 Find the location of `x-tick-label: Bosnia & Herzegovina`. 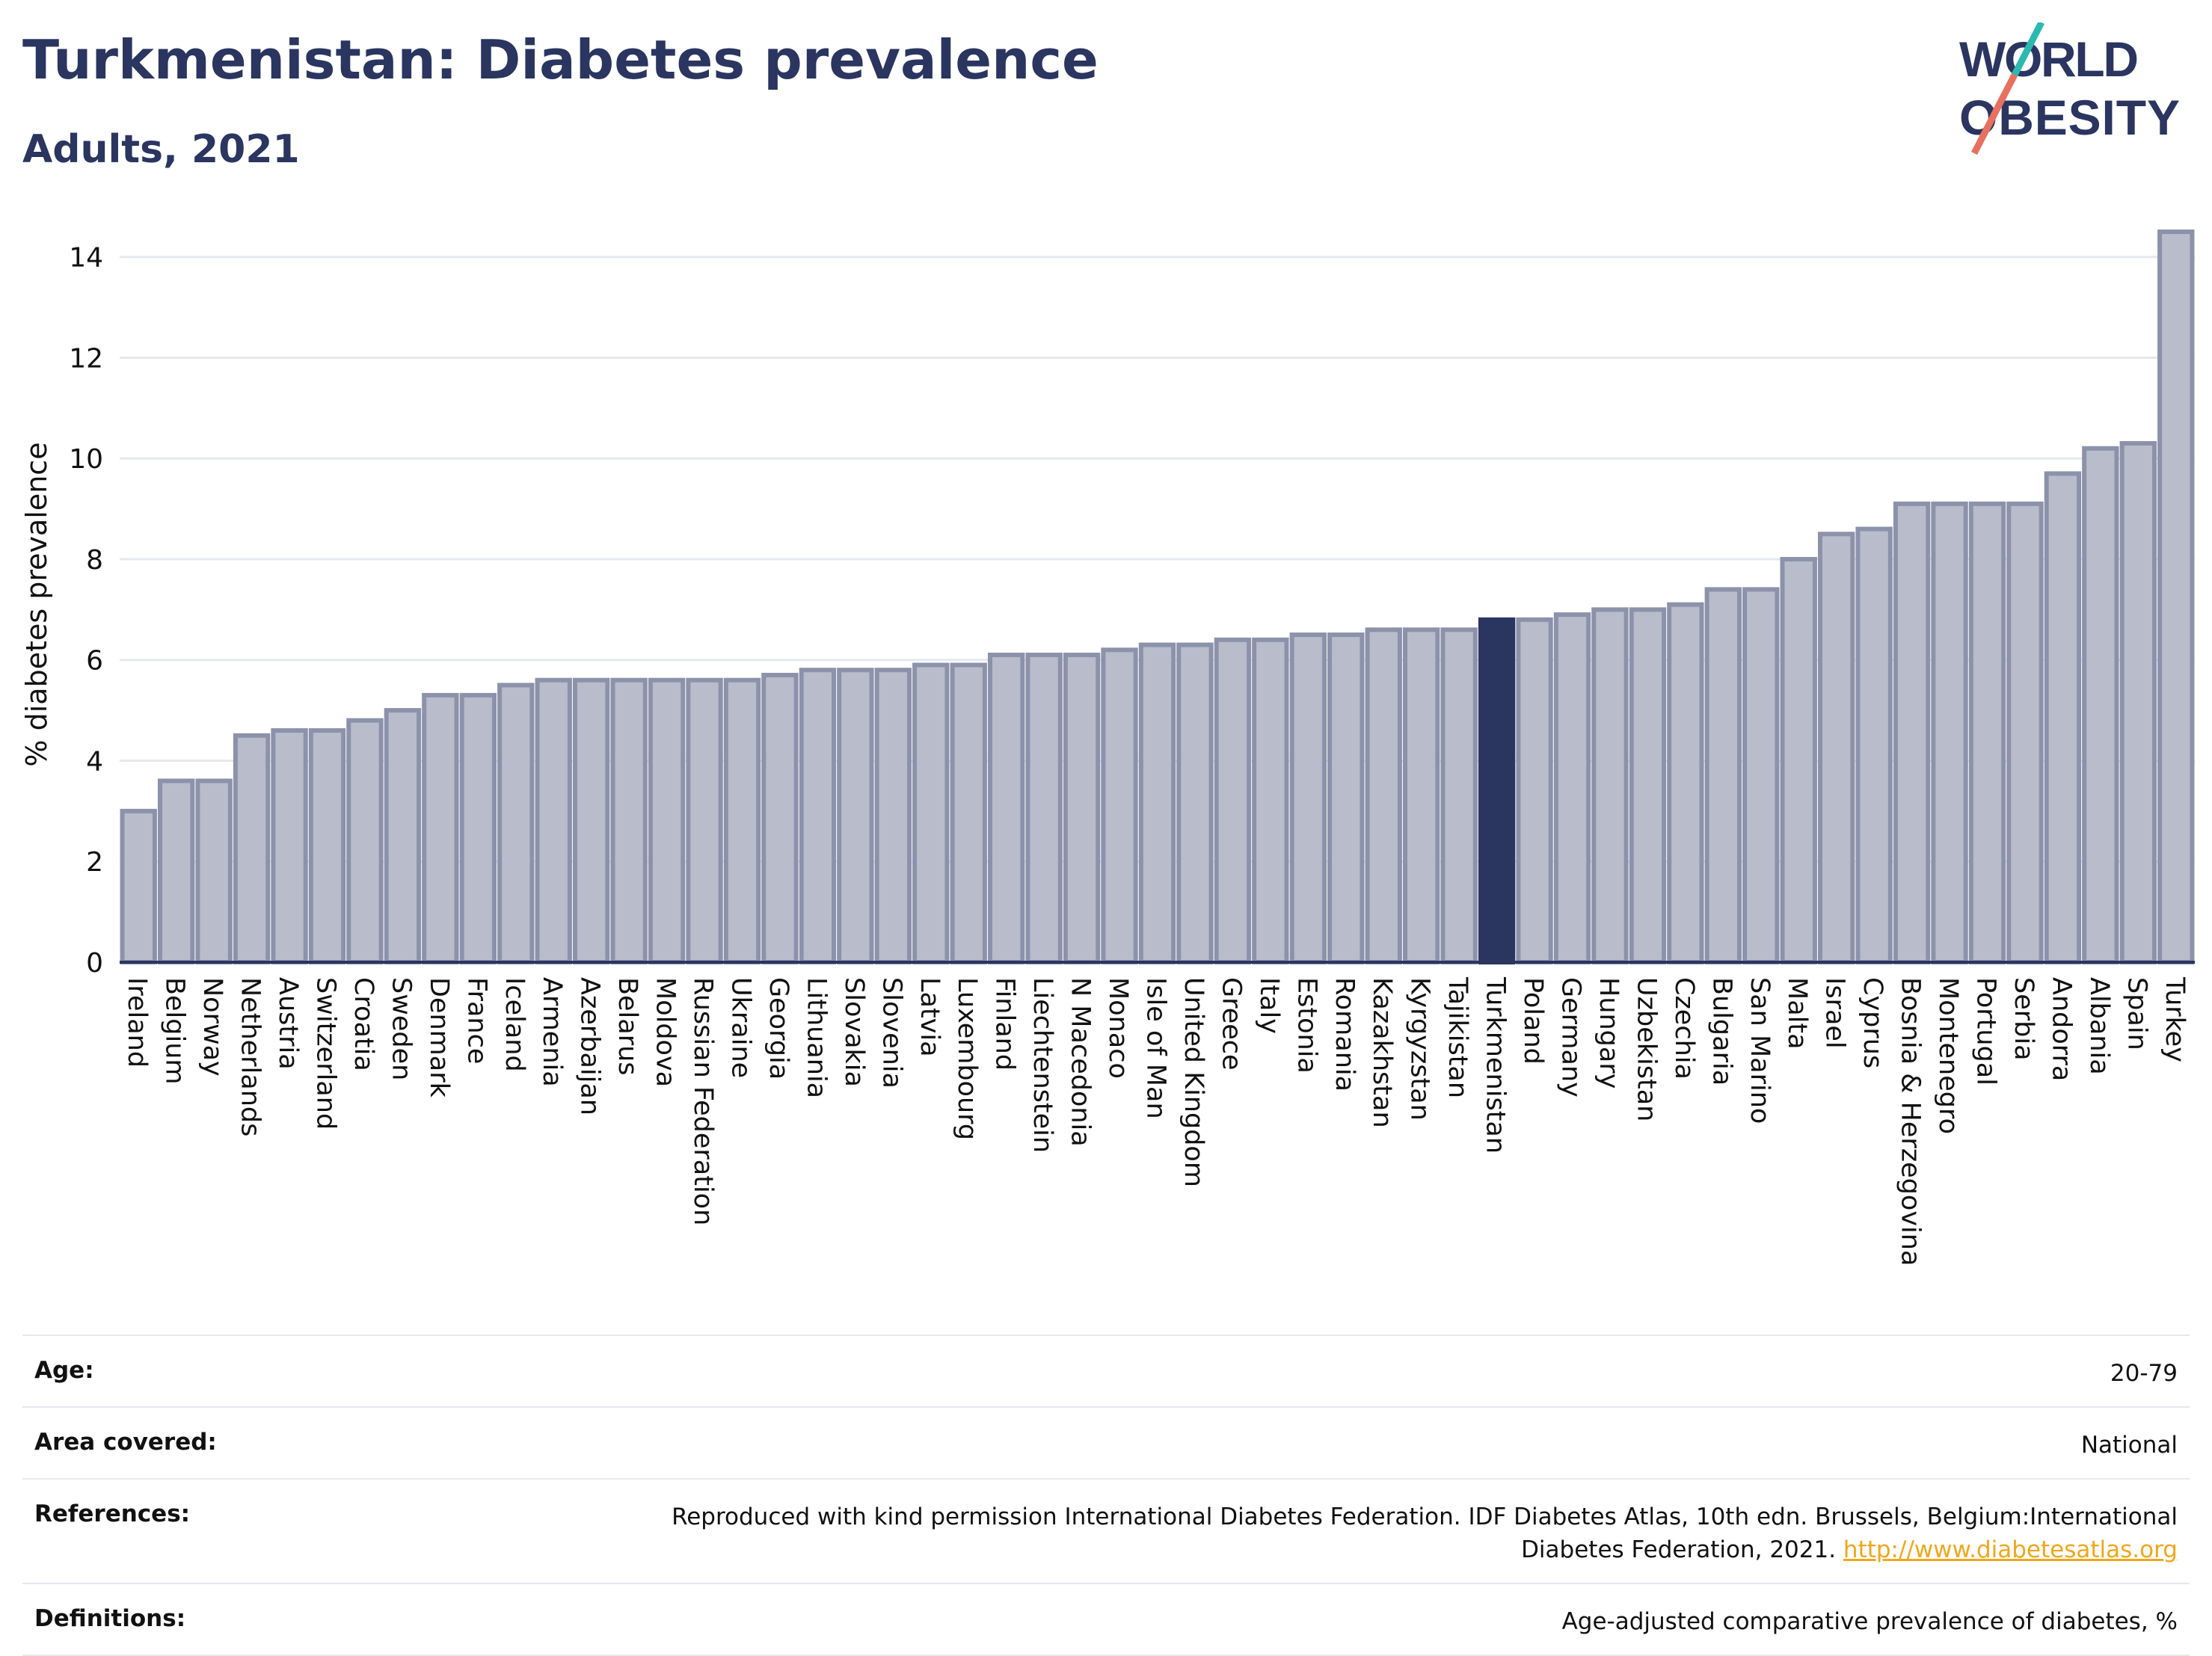

x-tick-label: Bosnia & Herzegovina is located at coordinates (1911, 1121).